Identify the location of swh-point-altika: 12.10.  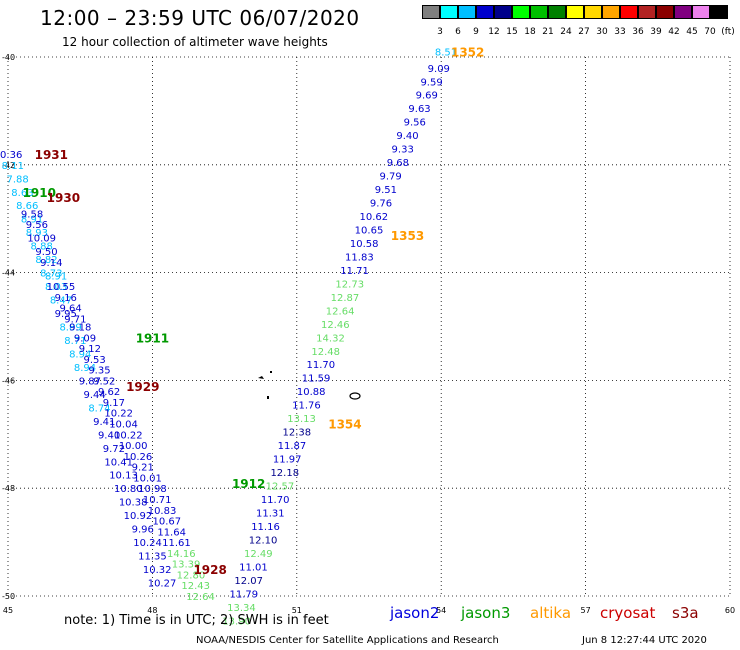
(263, 540).